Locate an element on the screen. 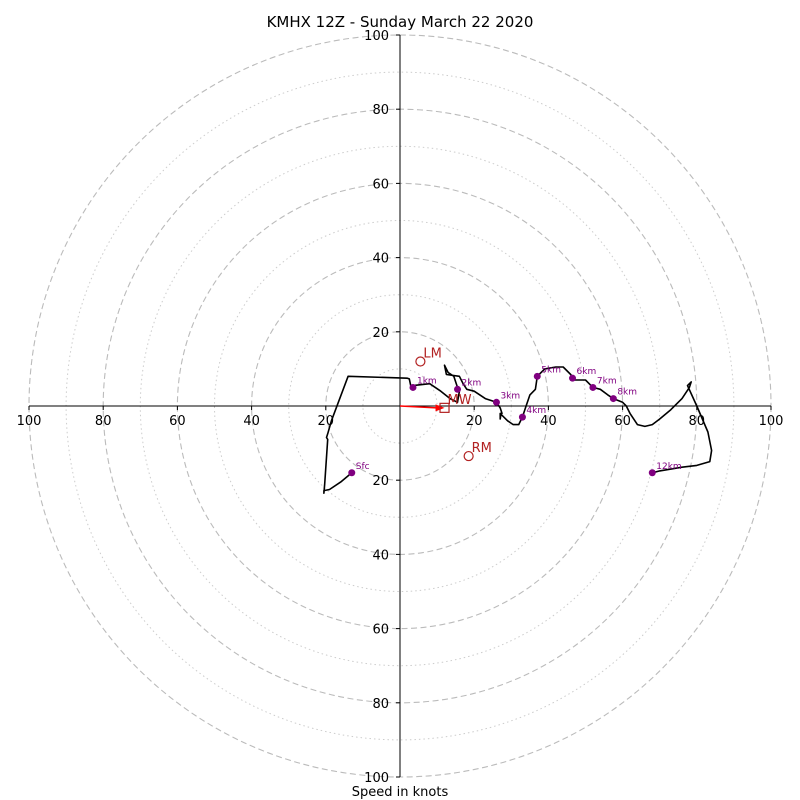 This screenshot has height=800, width=800. hodograph-trace is located at coordinates (518, 429).